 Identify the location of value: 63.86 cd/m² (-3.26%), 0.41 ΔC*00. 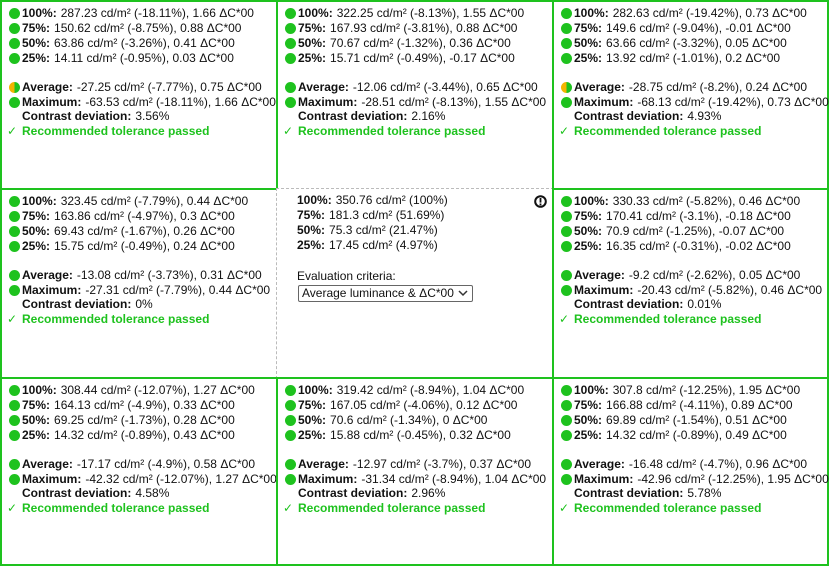
(144, 43).